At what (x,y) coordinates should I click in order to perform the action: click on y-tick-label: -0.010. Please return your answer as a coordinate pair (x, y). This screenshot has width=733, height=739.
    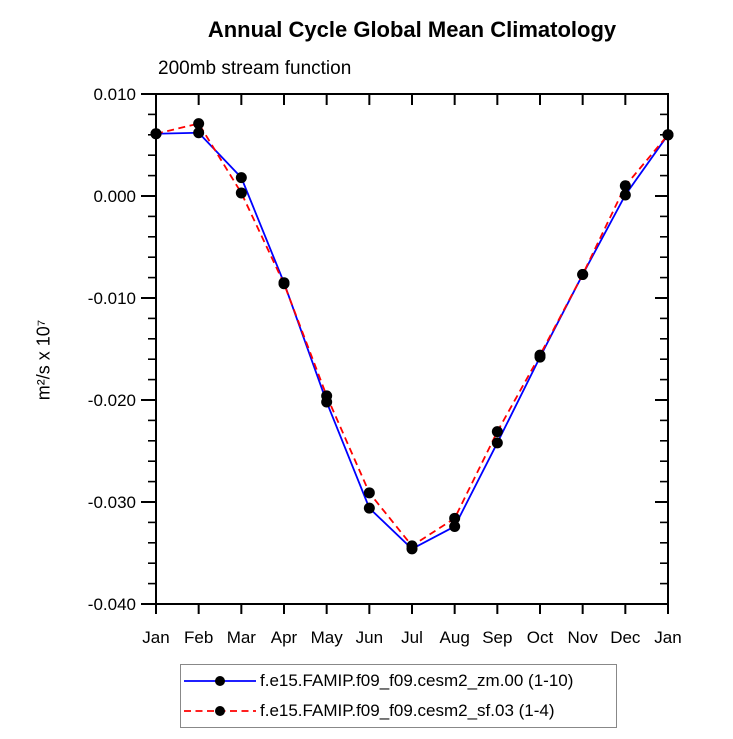
    Looking at the image, I should click on (112, 298).